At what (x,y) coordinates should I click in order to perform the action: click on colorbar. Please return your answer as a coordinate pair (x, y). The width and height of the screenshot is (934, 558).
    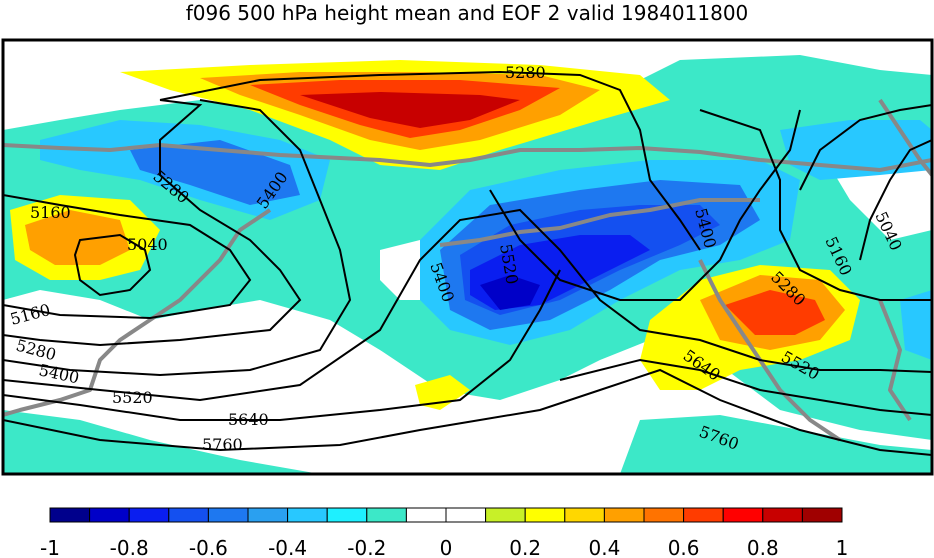
    Looking at the image, I should click on (446, 515).